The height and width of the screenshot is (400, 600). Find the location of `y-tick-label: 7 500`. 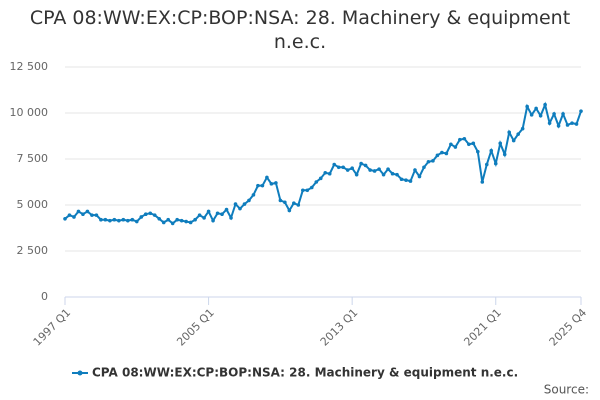

y-tick-label: 7 500 is located at coordinates (33, 158).